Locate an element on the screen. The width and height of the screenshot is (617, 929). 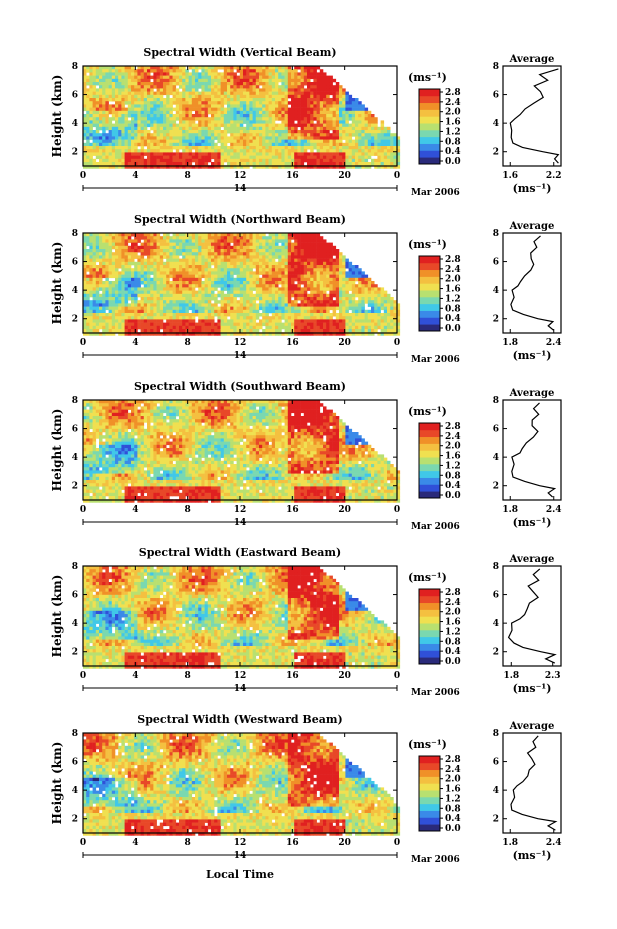
avg-x-tick-label: 2.2 is located at coordinates (554, 176).